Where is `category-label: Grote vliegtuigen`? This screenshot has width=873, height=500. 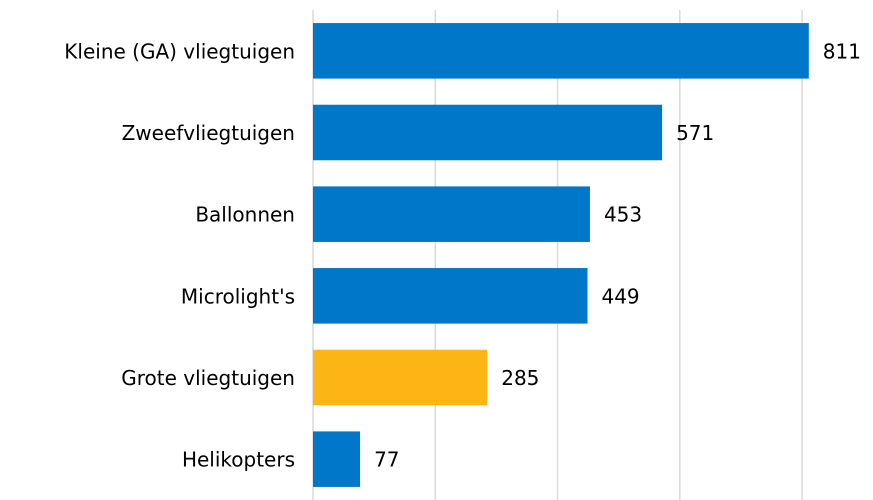 category-label: Grote vliegtuigen is located at coordinates (208, 378).